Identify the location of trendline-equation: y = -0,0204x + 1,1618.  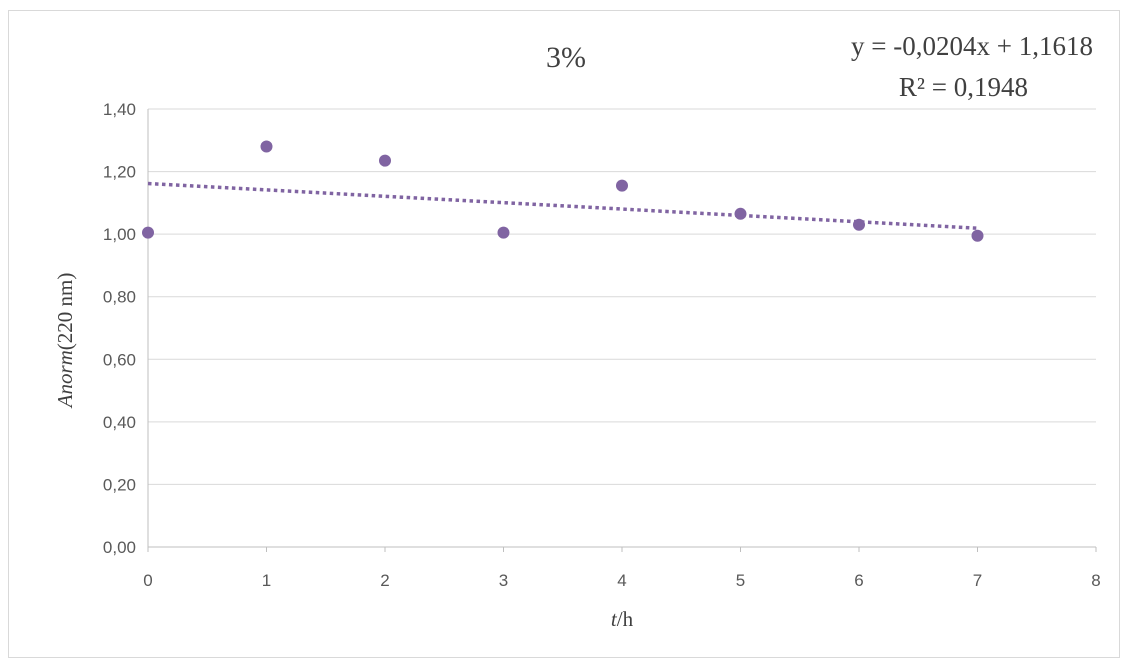
(972, 46).